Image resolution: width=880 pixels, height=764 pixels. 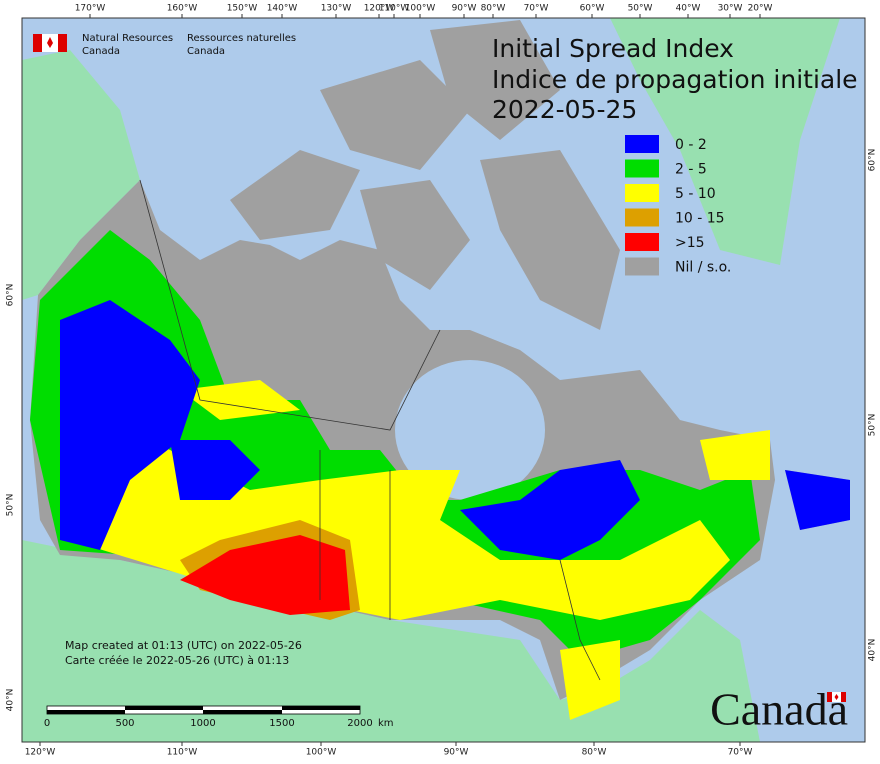 I want to click on scale-label: 1000, so click(x=202, y=723).